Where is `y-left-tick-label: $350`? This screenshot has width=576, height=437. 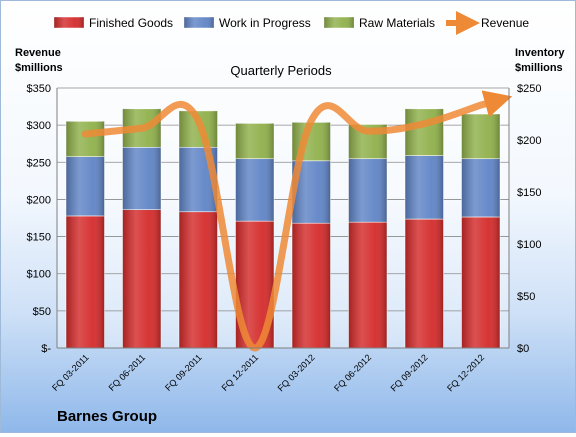
y-left-tick-label: $350 is located at coordinates (39, 89).